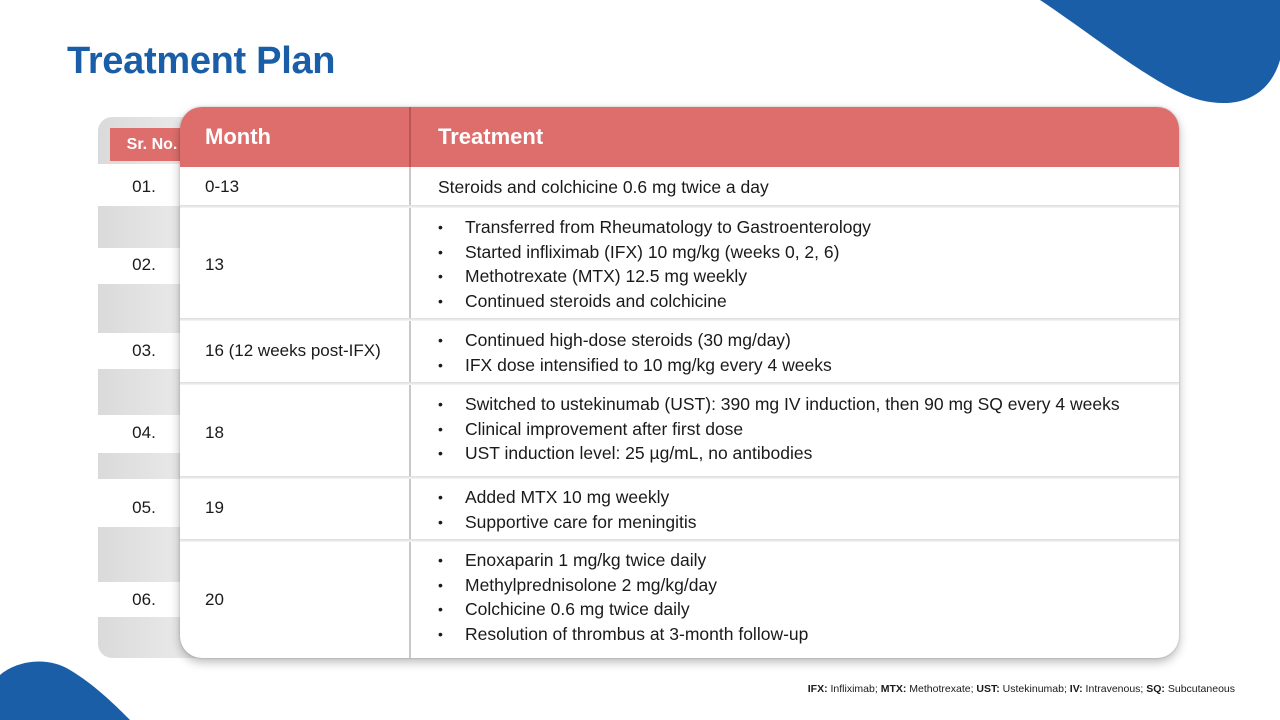  I want to click on treatment-header: Treatment, so click(491, 136).